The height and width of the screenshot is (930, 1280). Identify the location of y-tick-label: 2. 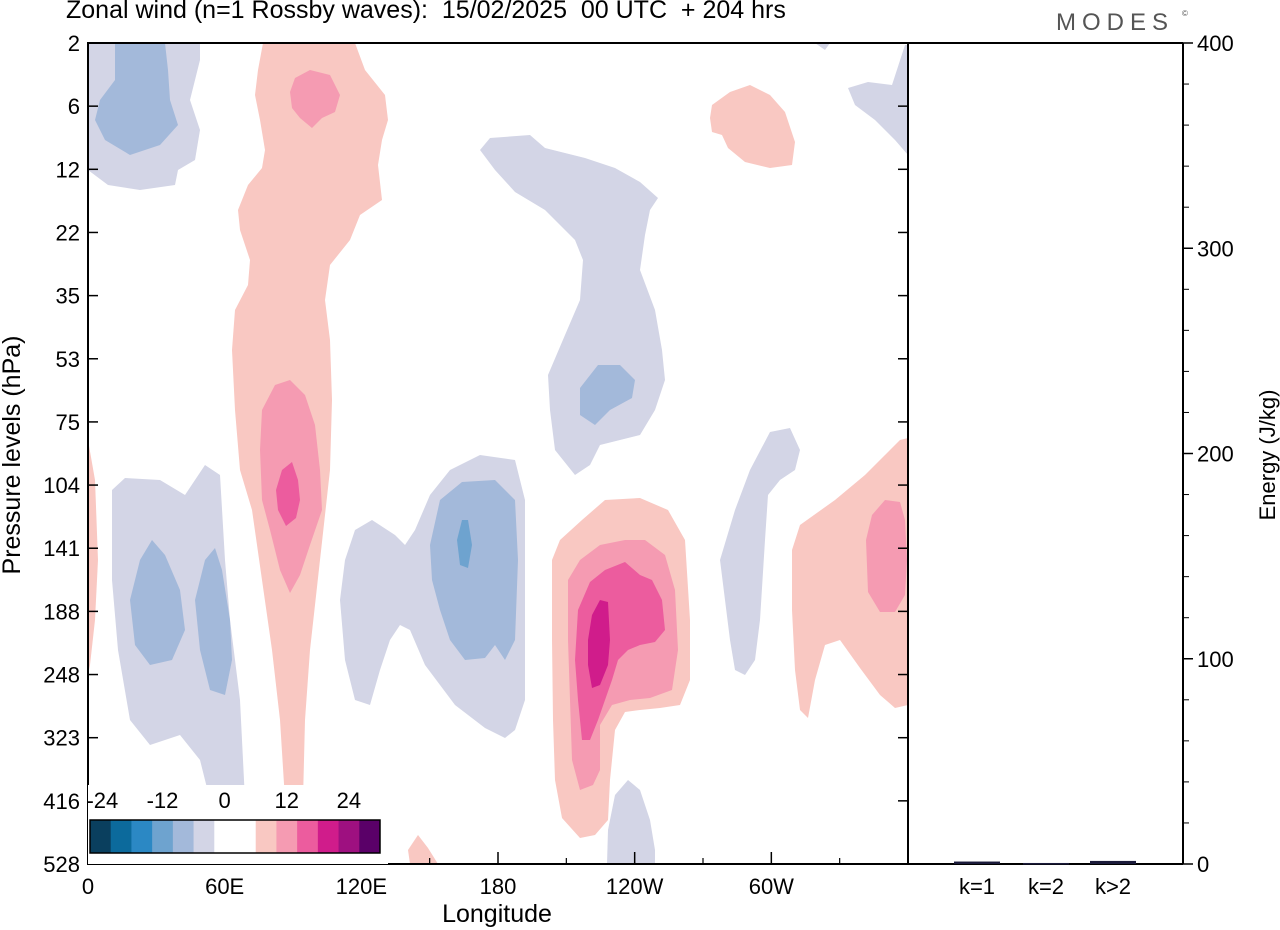
(74, 43).